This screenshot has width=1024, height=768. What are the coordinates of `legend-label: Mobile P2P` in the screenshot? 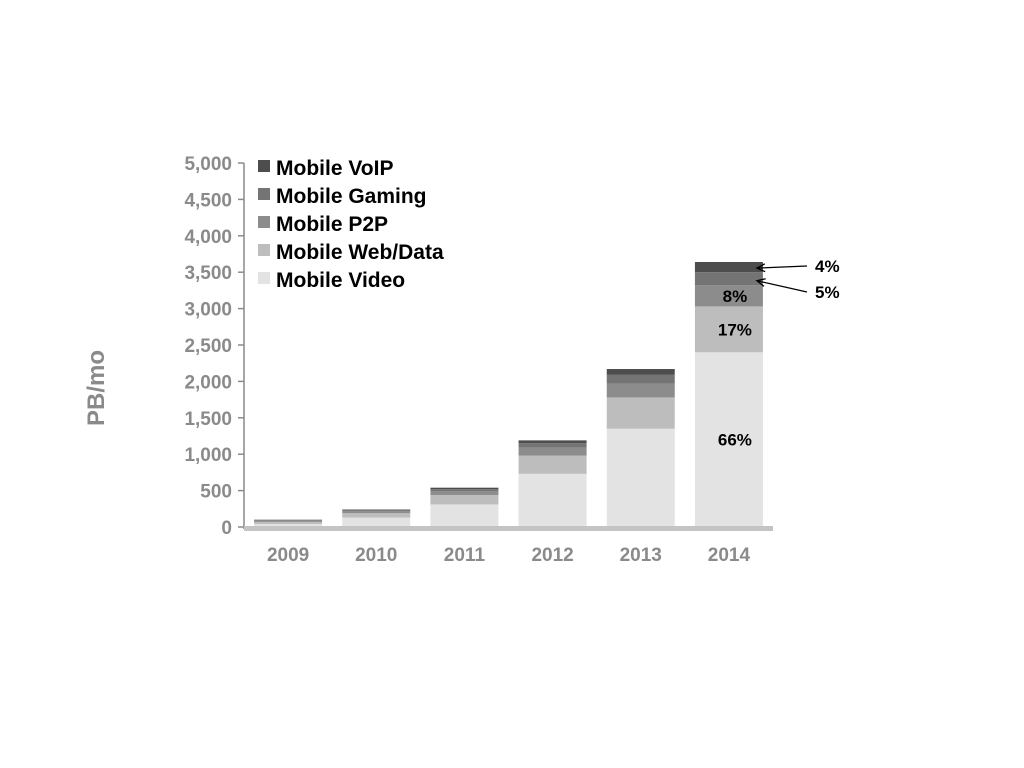 It's located at (332, 224).